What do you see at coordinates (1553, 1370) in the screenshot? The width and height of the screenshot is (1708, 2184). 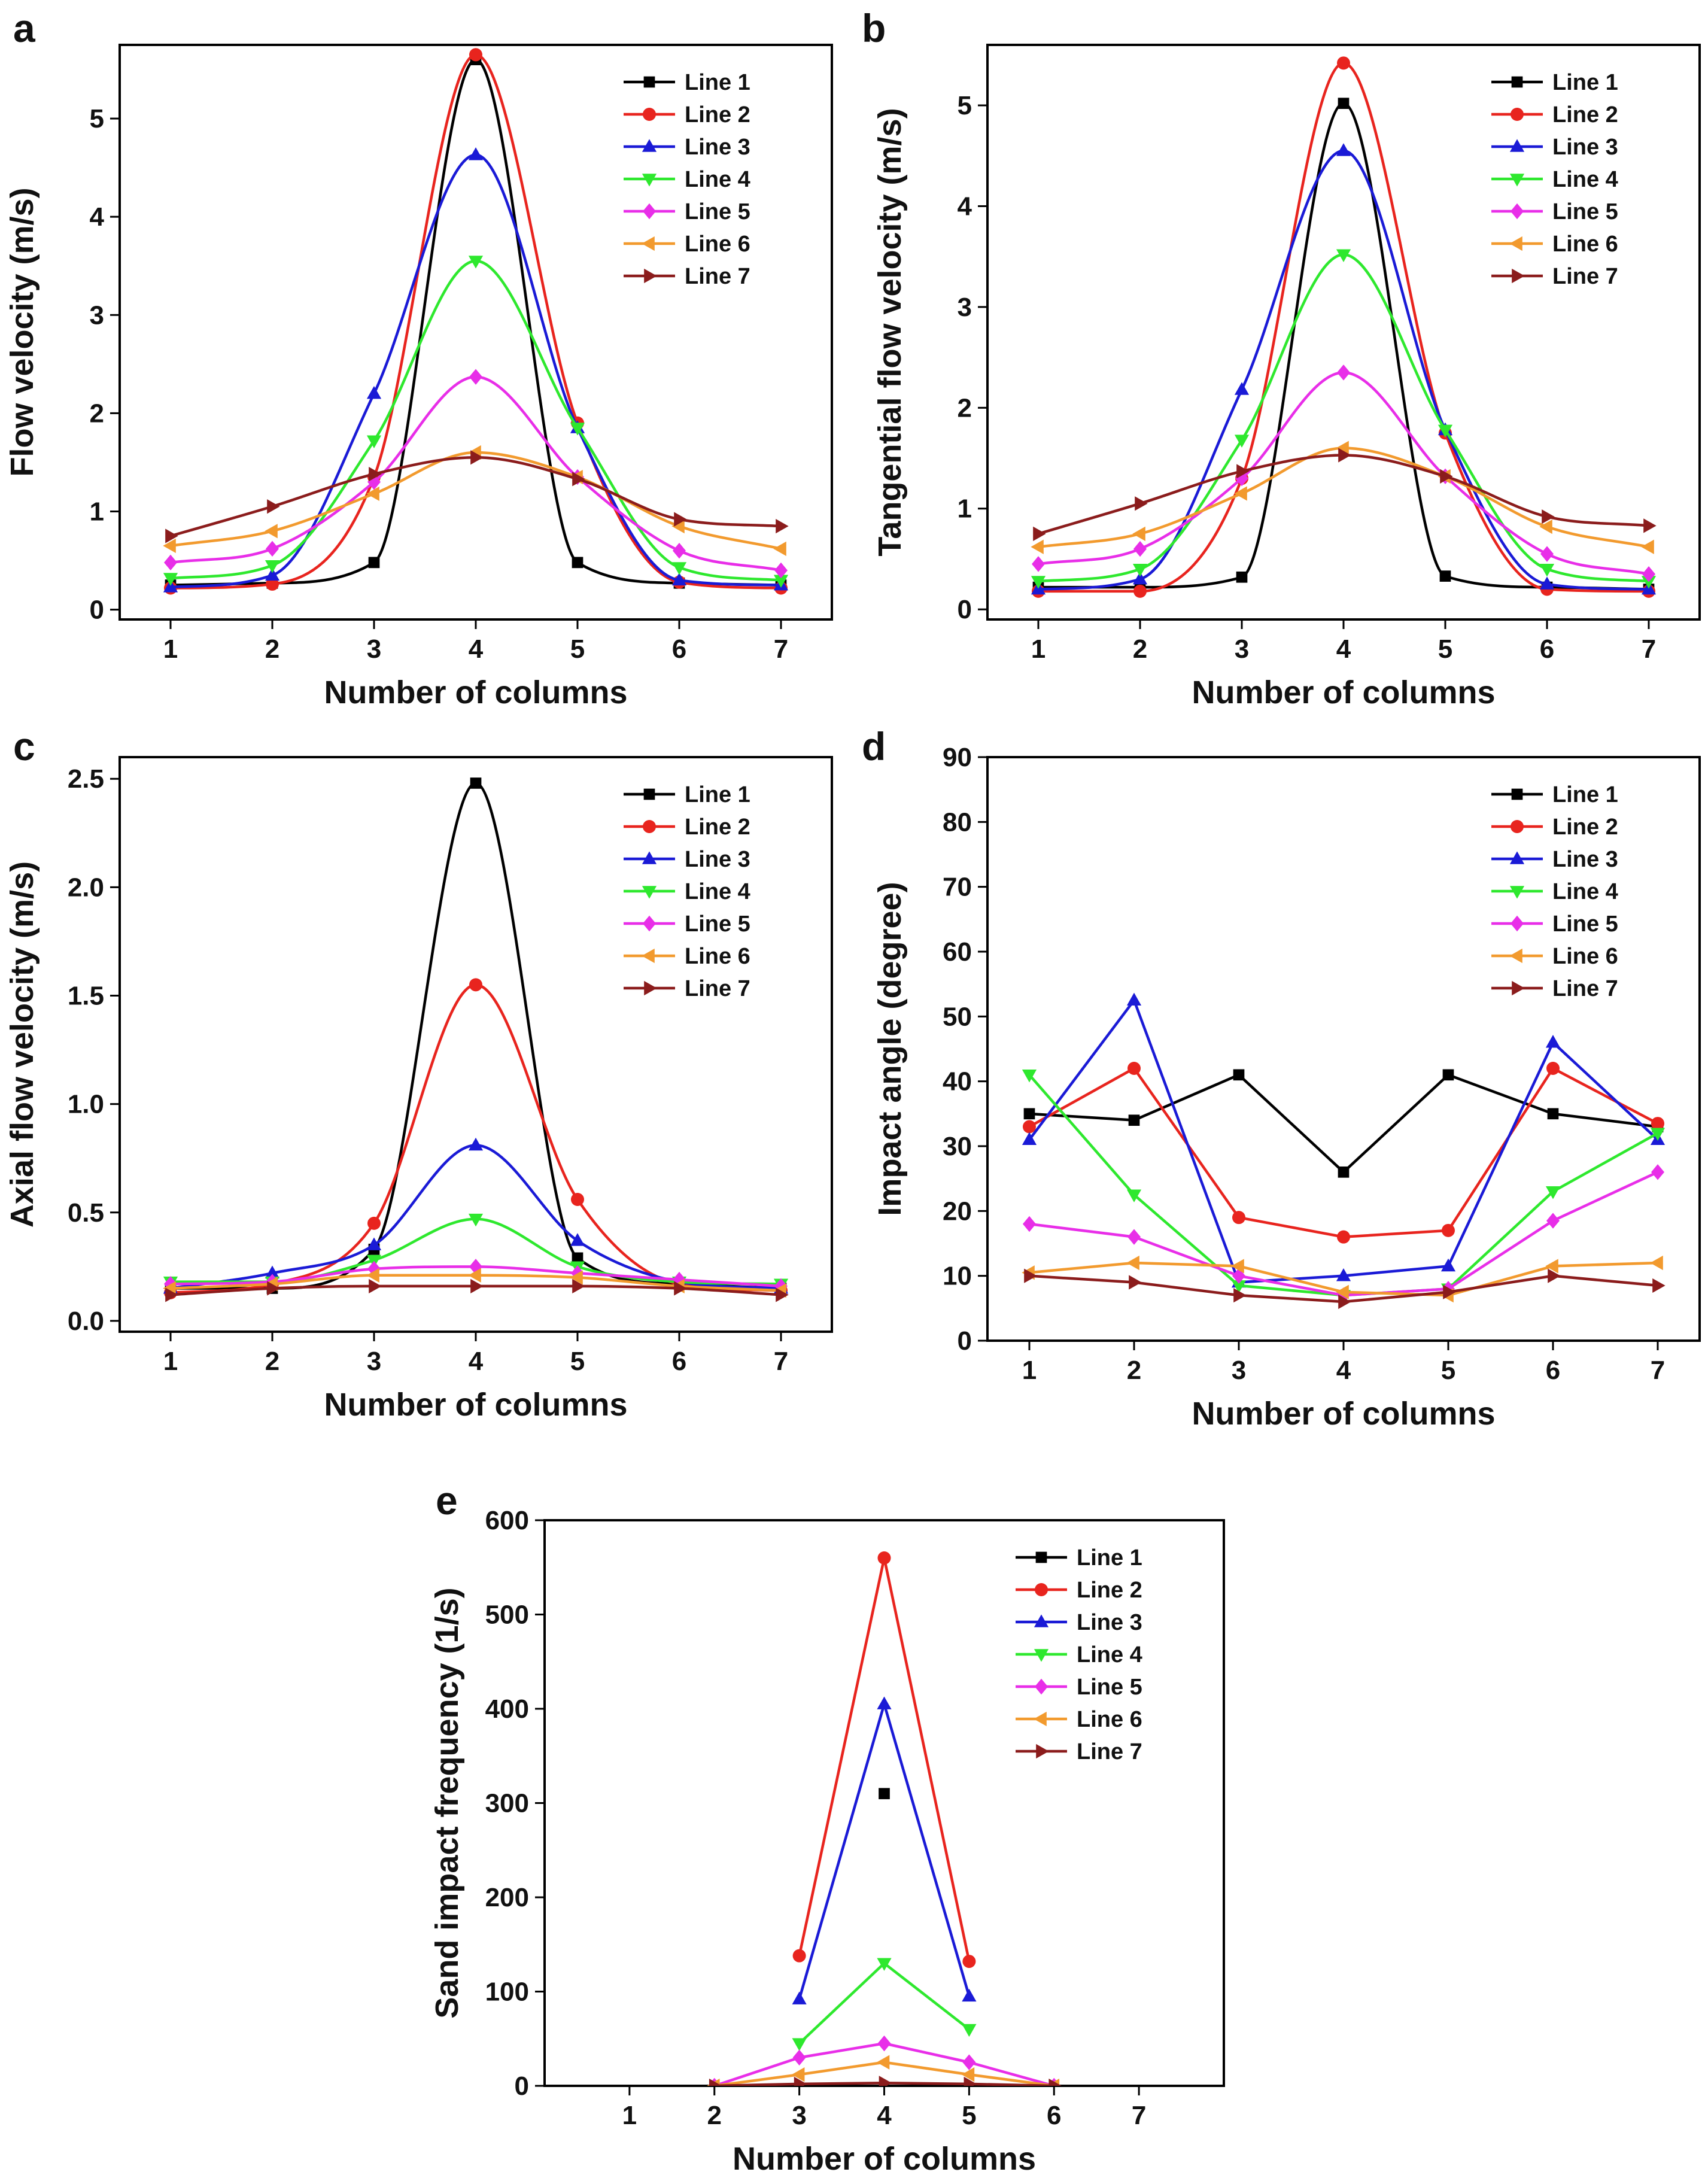 I see `panel-d-xtick-label: 6` at bounding box center [1553, 1370].